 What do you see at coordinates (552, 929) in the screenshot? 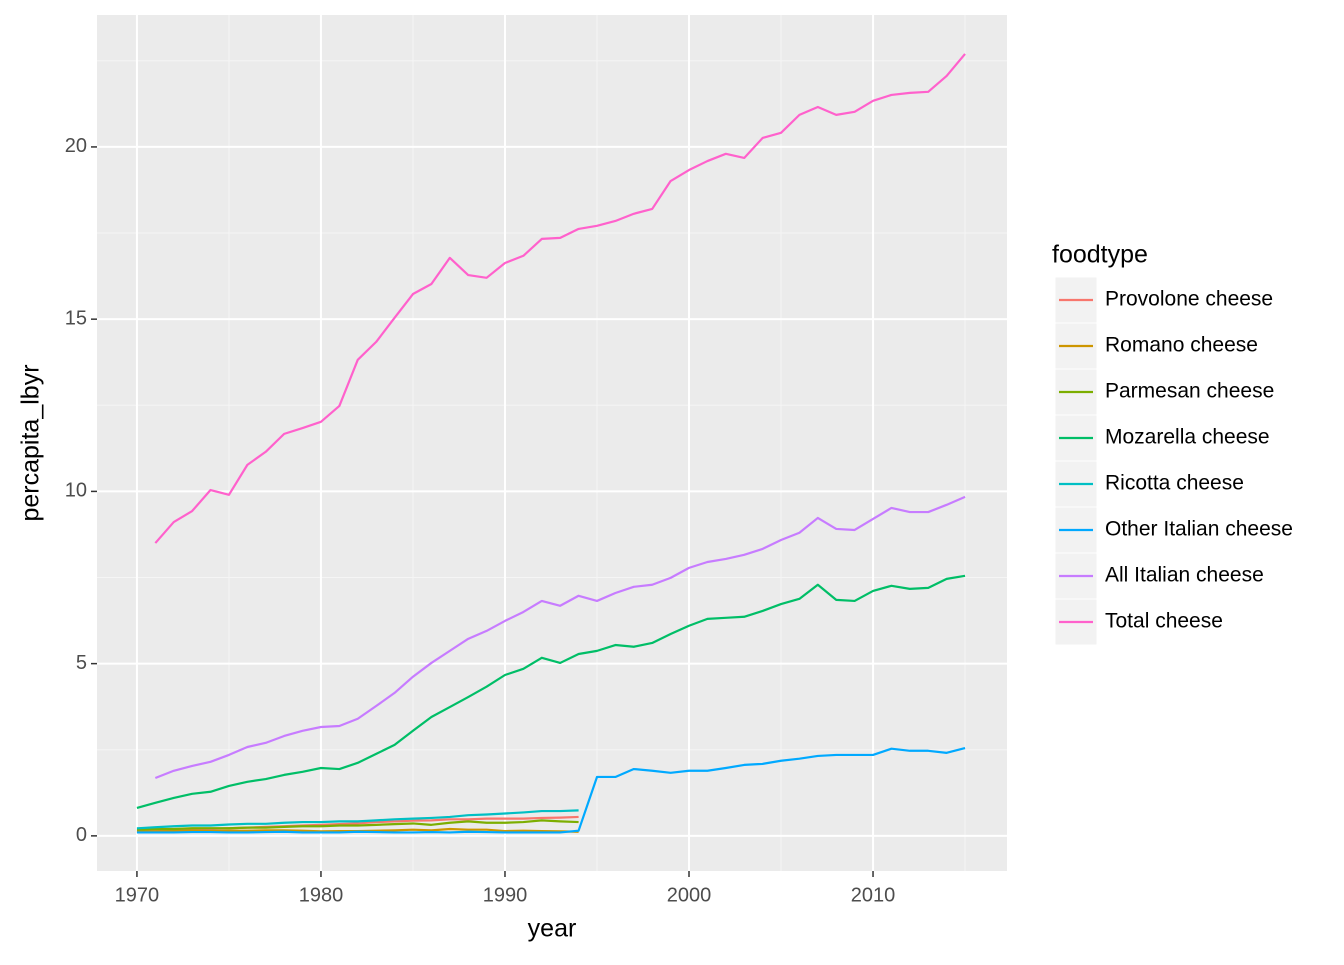
I see `x-axis-title: year` at bounding box center [552, 929].